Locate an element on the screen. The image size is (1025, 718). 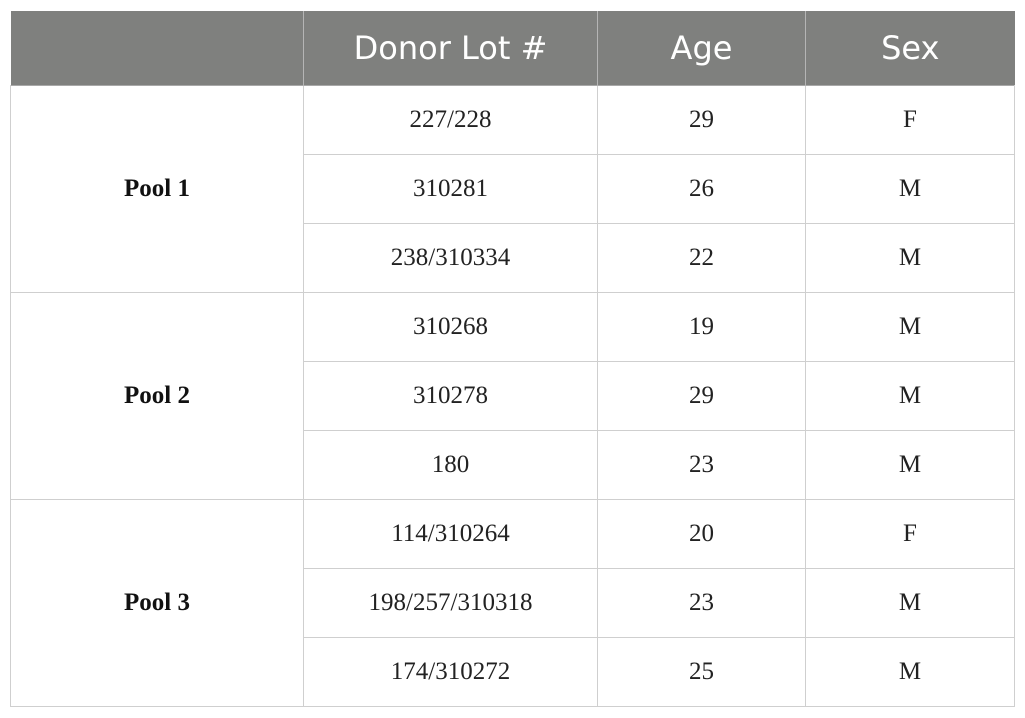
header-pool is located at coordinates (157, 48).